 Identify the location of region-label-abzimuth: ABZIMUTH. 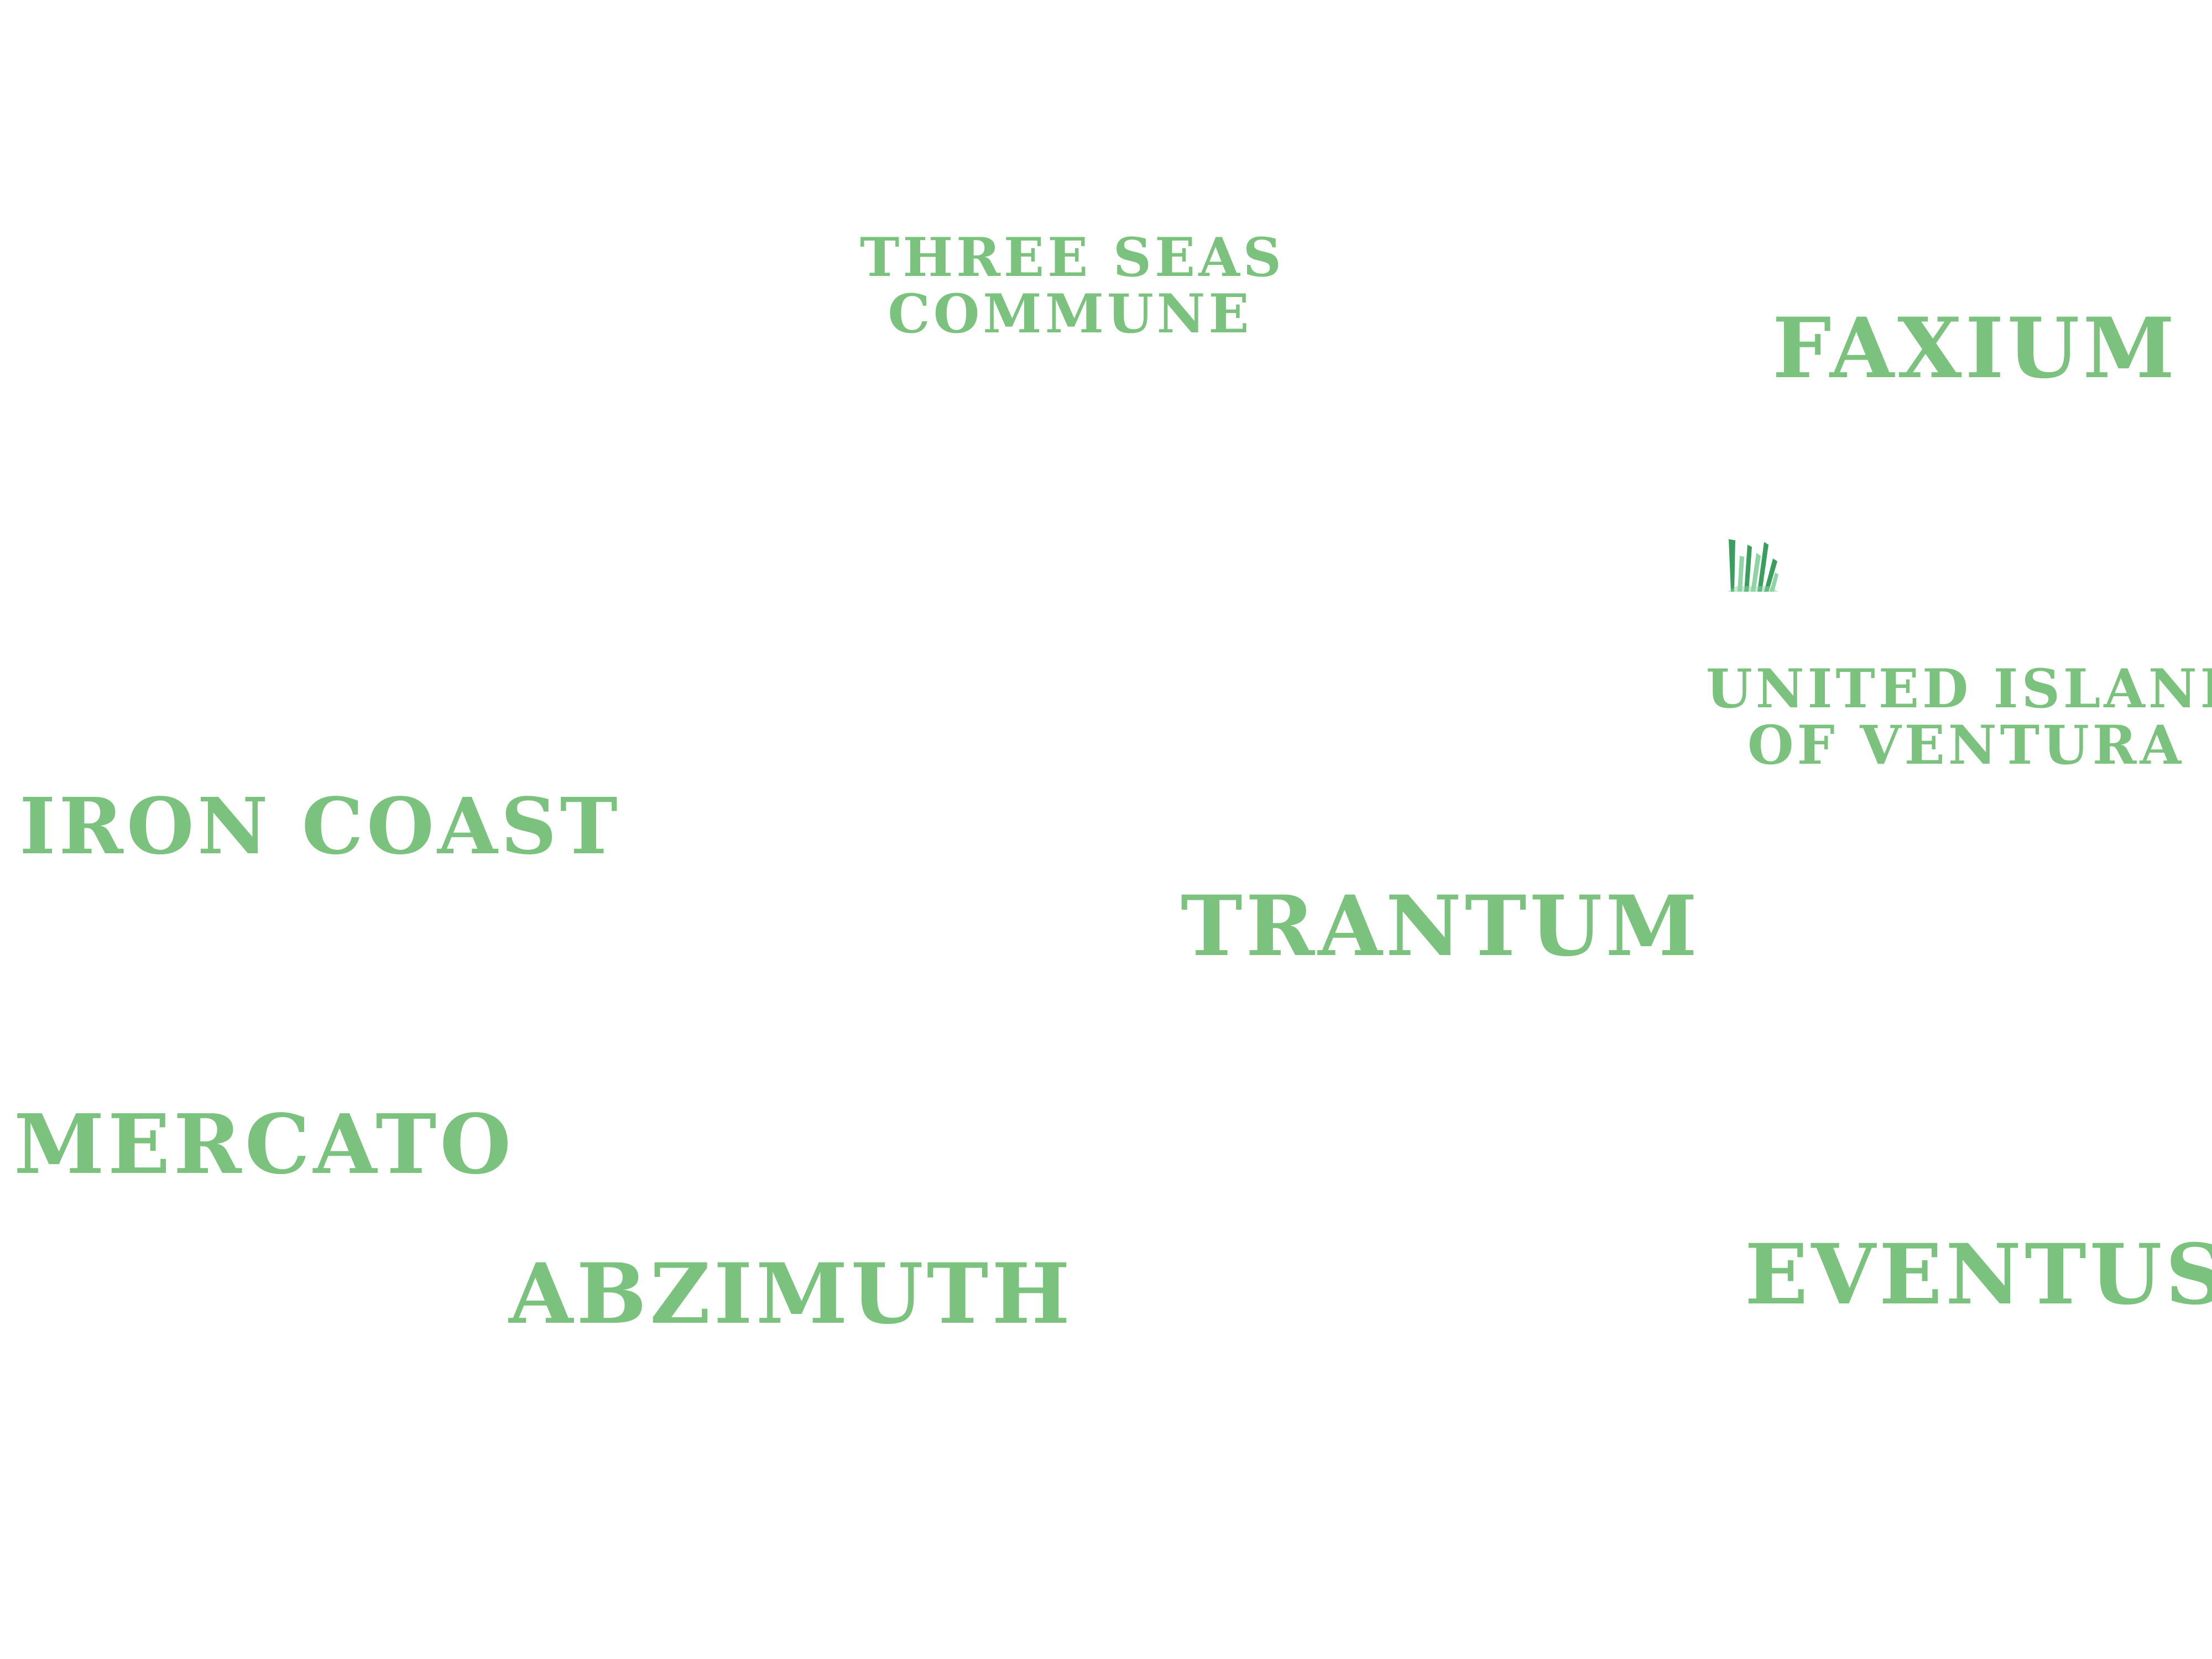
(791, 1294).